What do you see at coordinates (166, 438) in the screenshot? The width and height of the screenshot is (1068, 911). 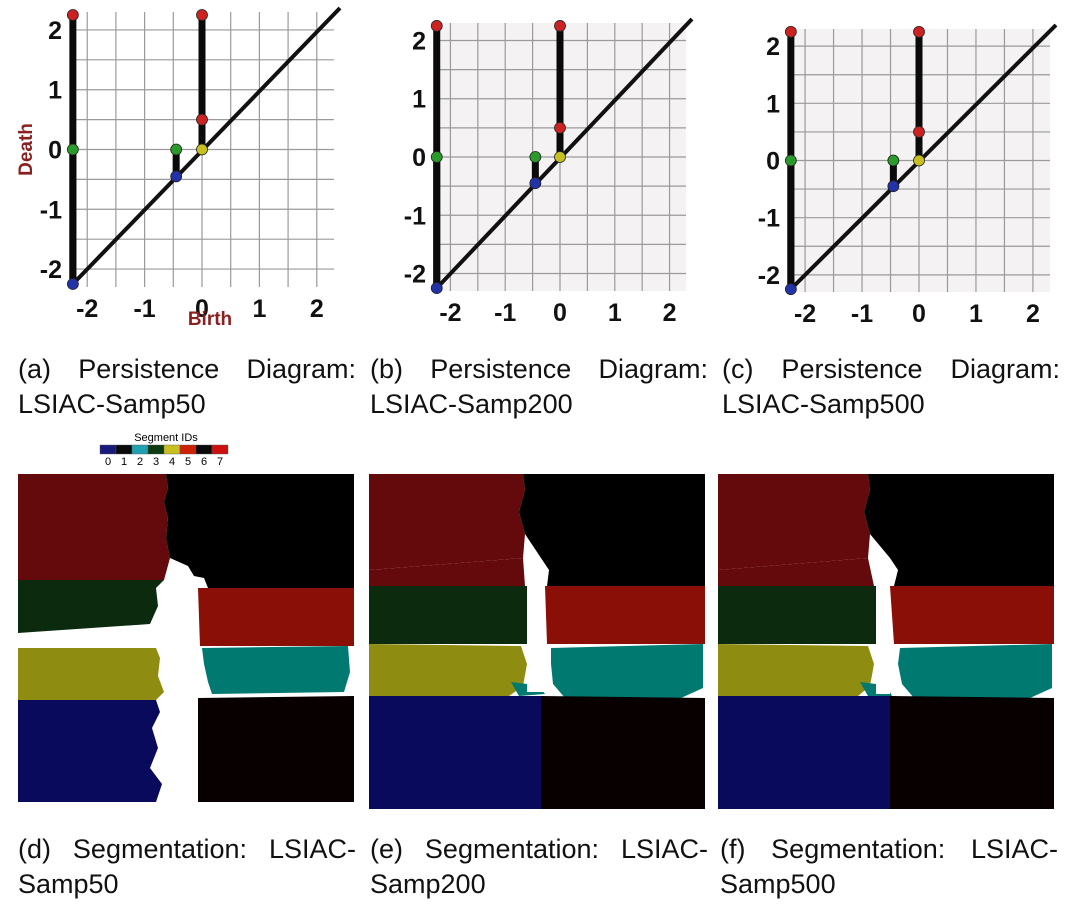 I see `legend-title: Segment IDs` at bounding box center [166, 438].